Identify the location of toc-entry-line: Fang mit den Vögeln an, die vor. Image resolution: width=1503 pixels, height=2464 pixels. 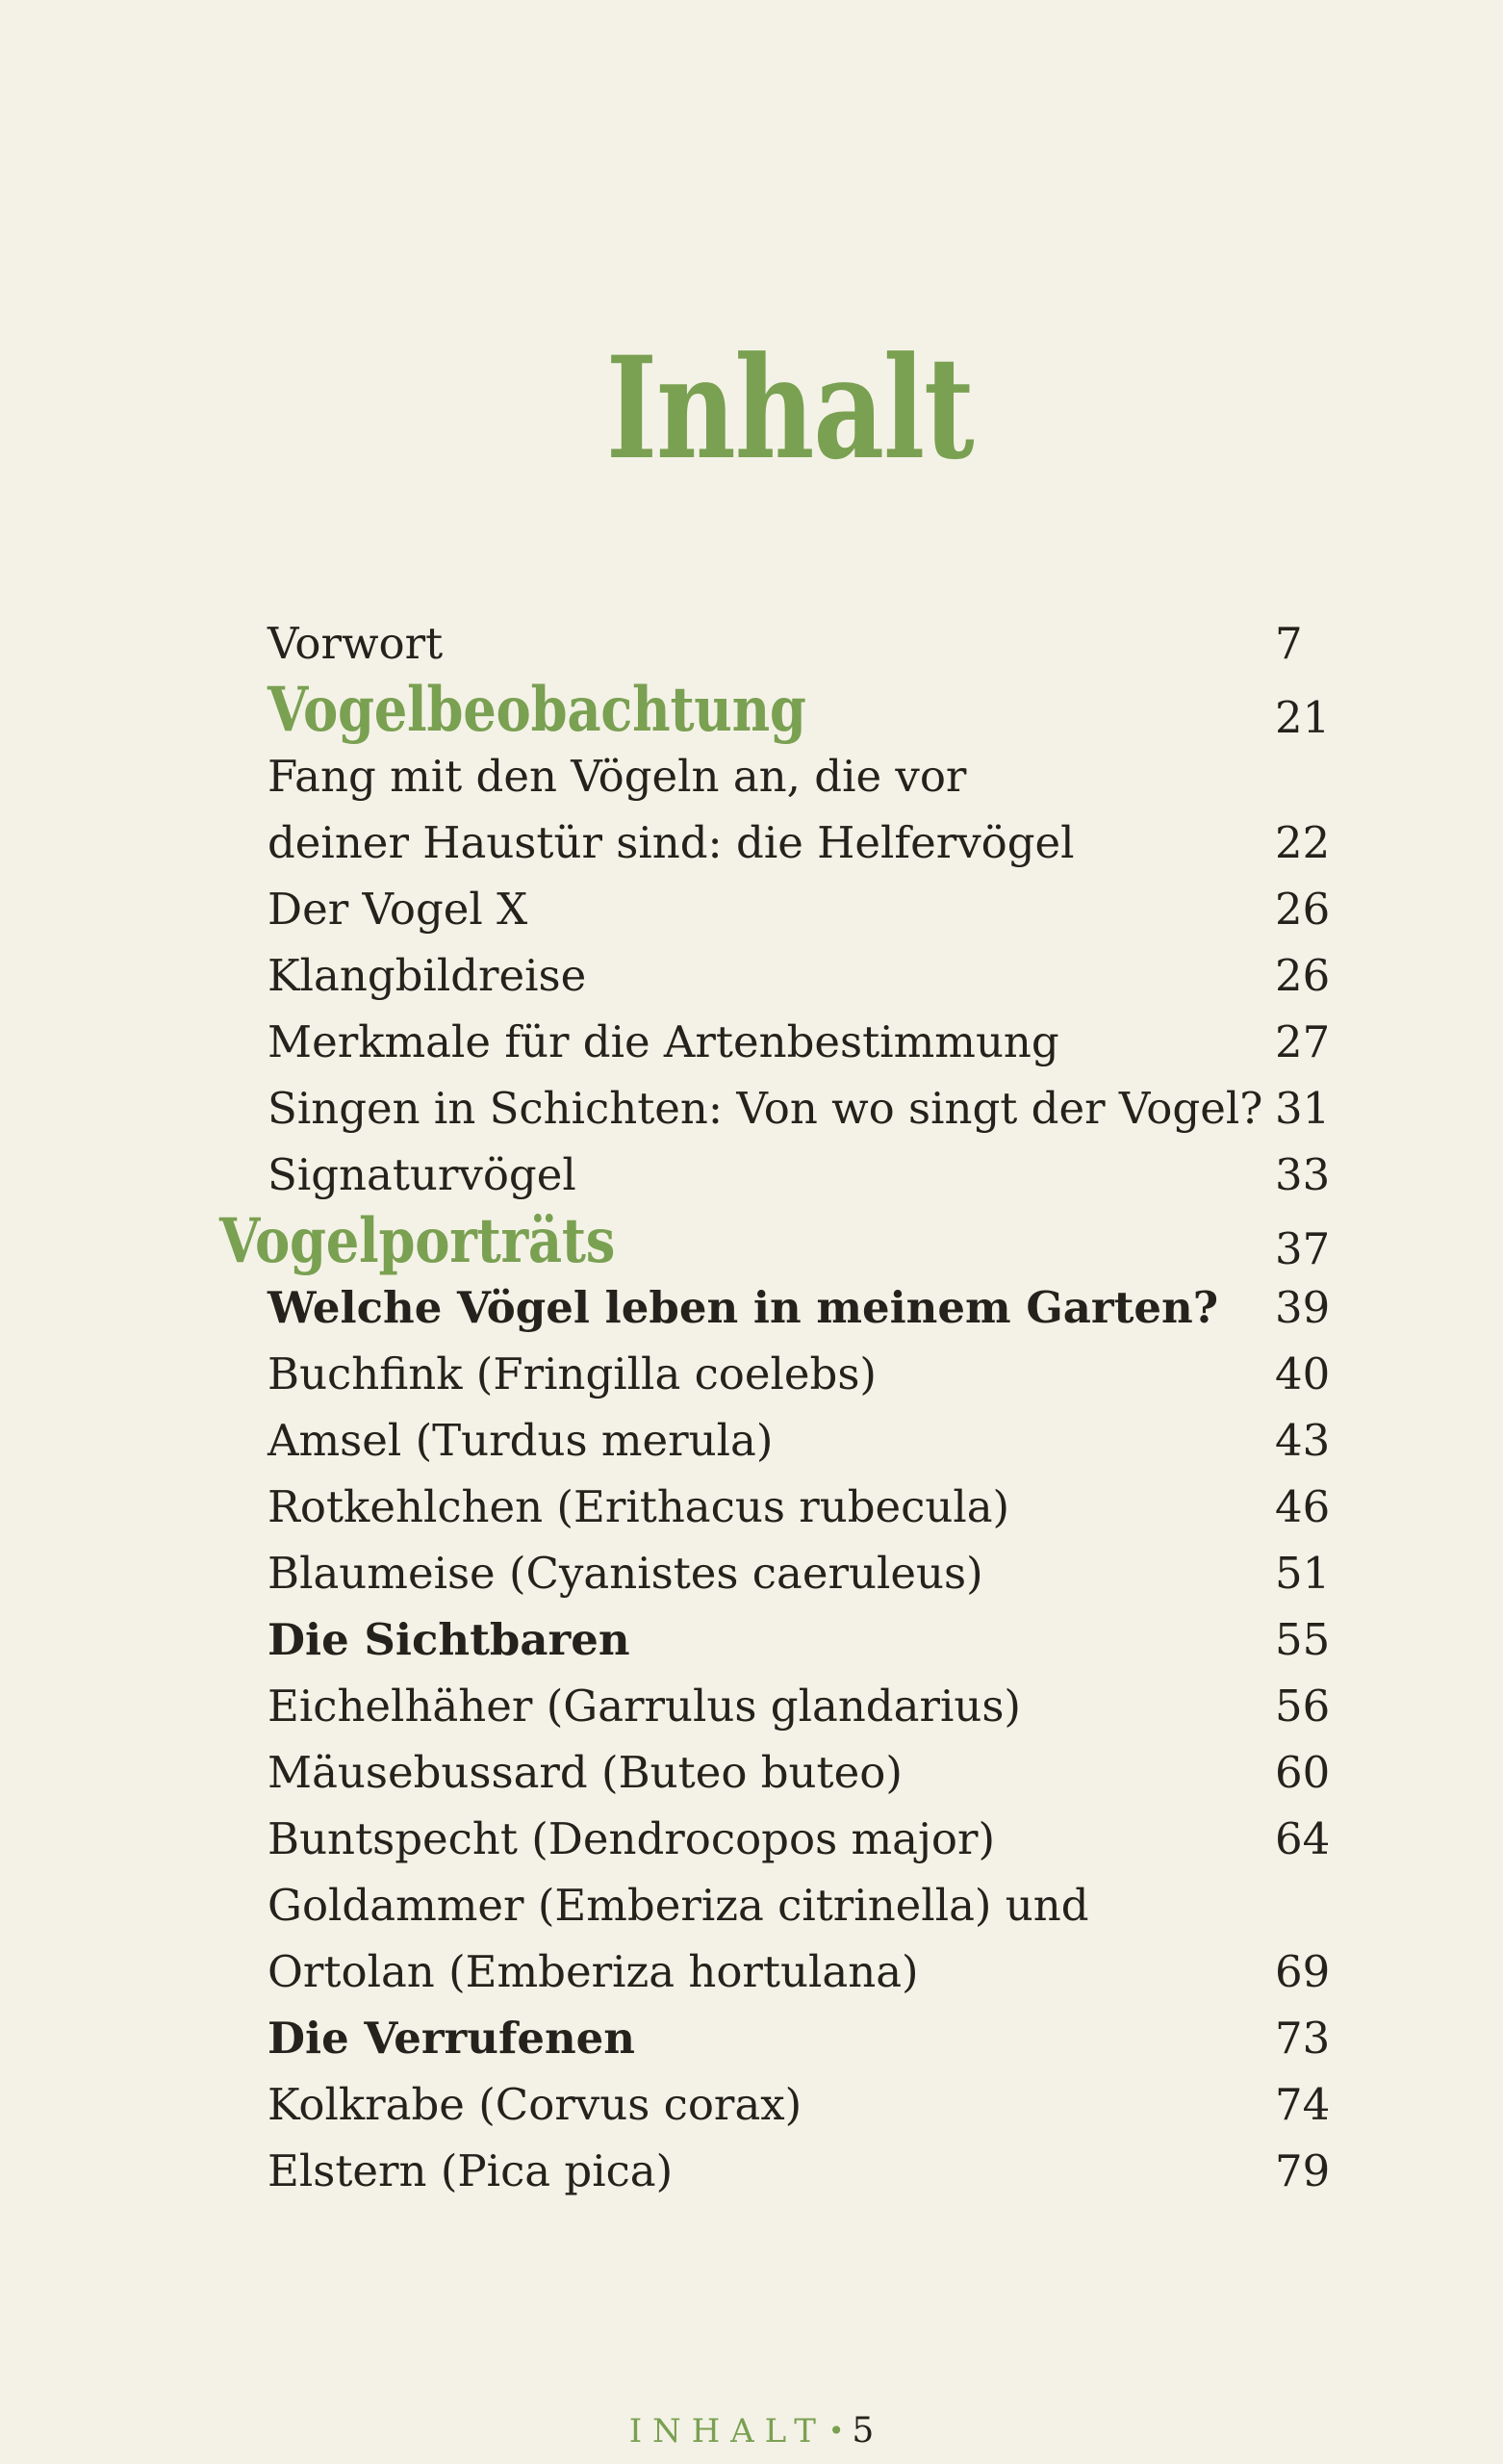
(751, 776).